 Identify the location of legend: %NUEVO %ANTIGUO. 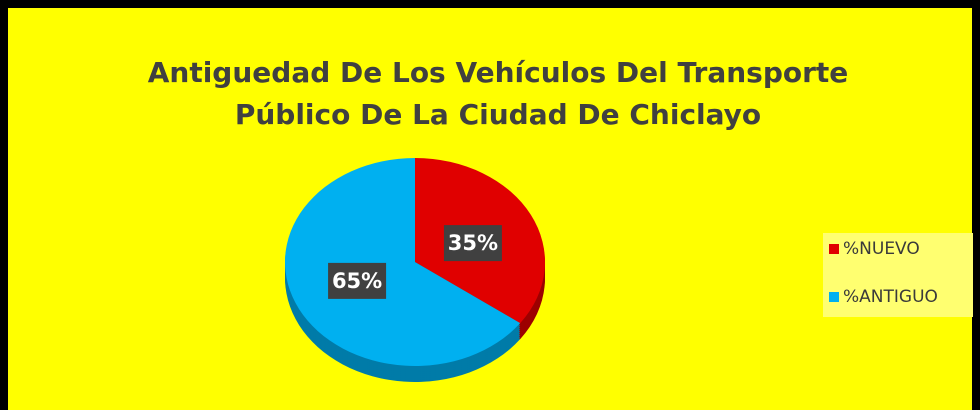
(898, 275).